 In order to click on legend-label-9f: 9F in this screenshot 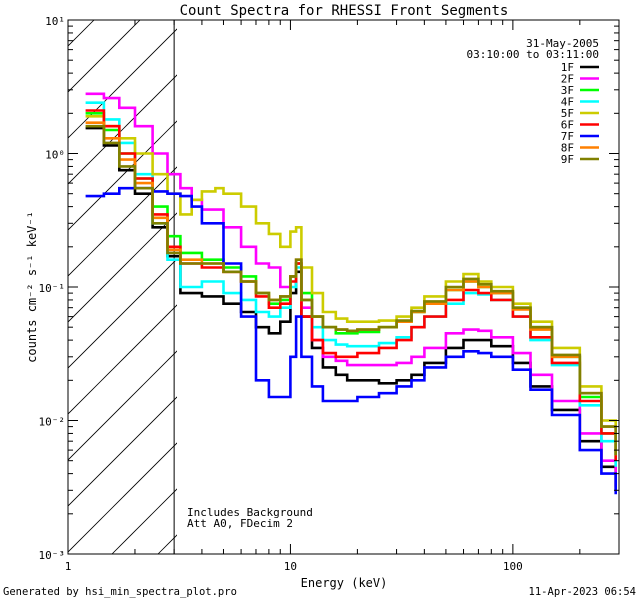, I will do `click(567, 159)`.